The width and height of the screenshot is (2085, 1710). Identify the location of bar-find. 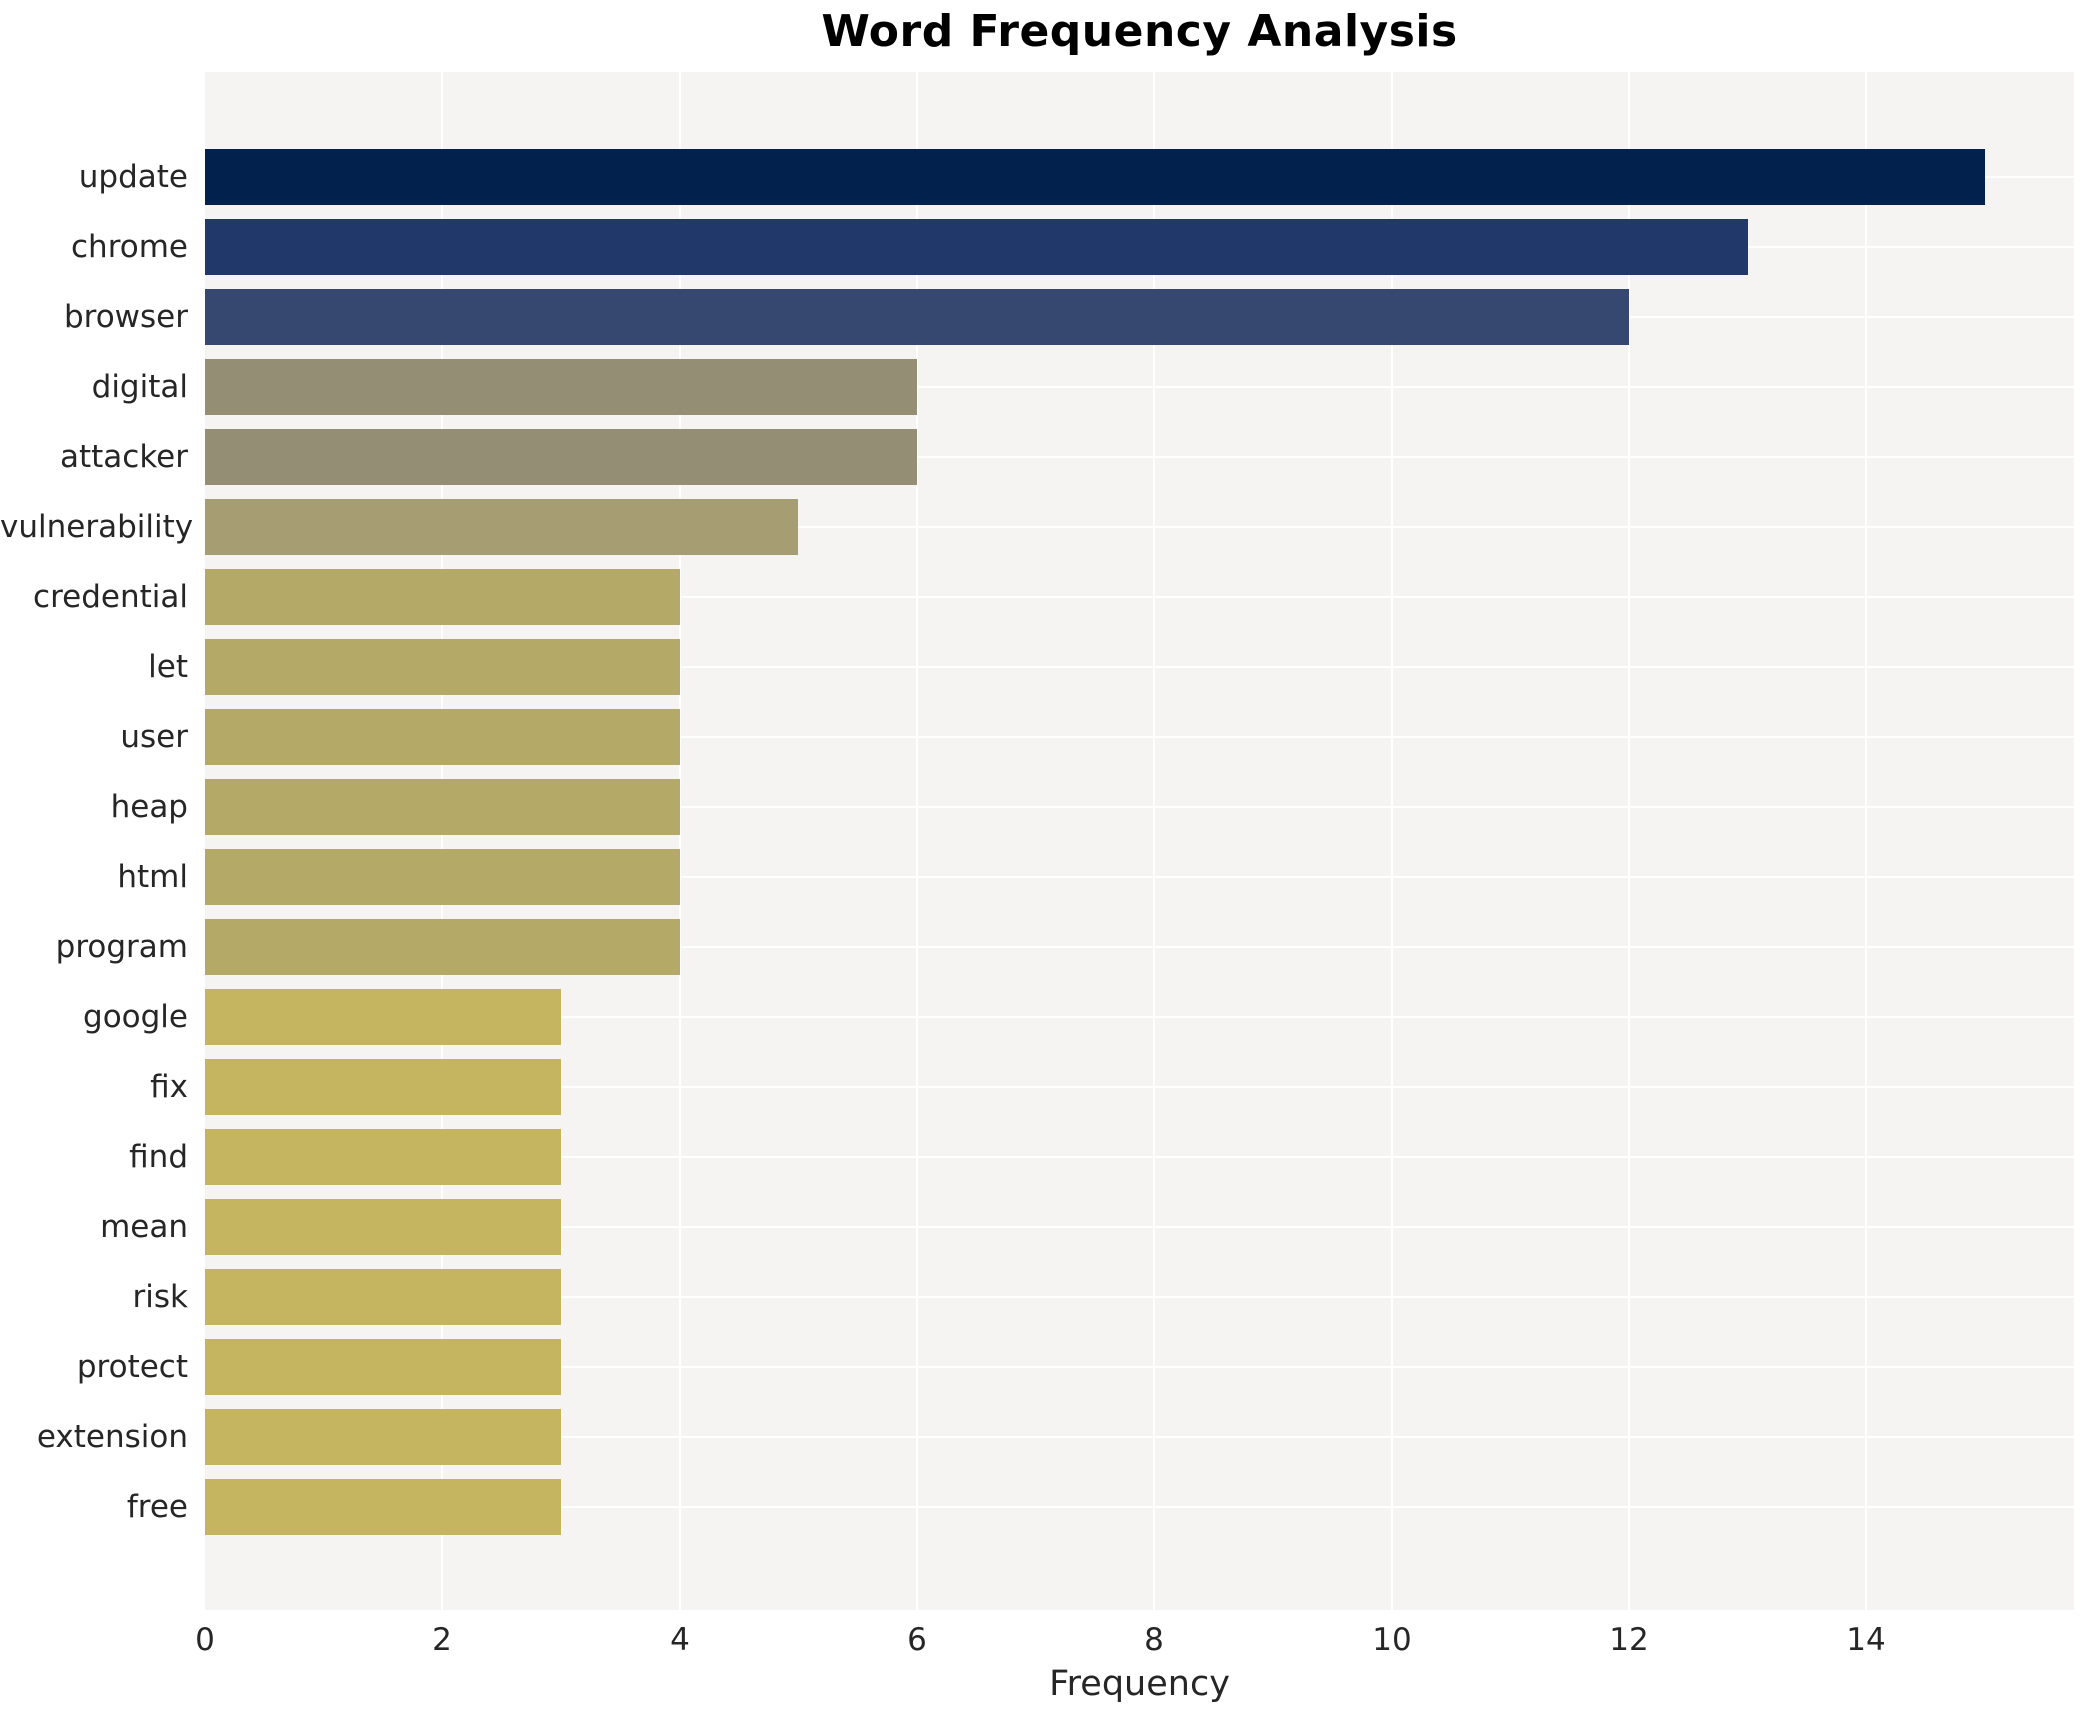
(383, 1157).